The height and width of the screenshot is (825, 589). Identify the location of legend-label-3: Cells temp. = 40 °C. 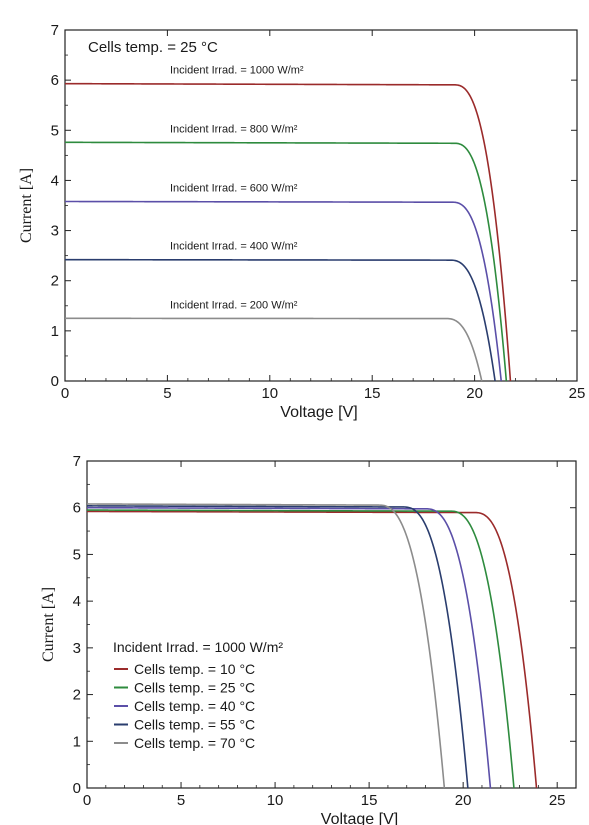
(194, 706).